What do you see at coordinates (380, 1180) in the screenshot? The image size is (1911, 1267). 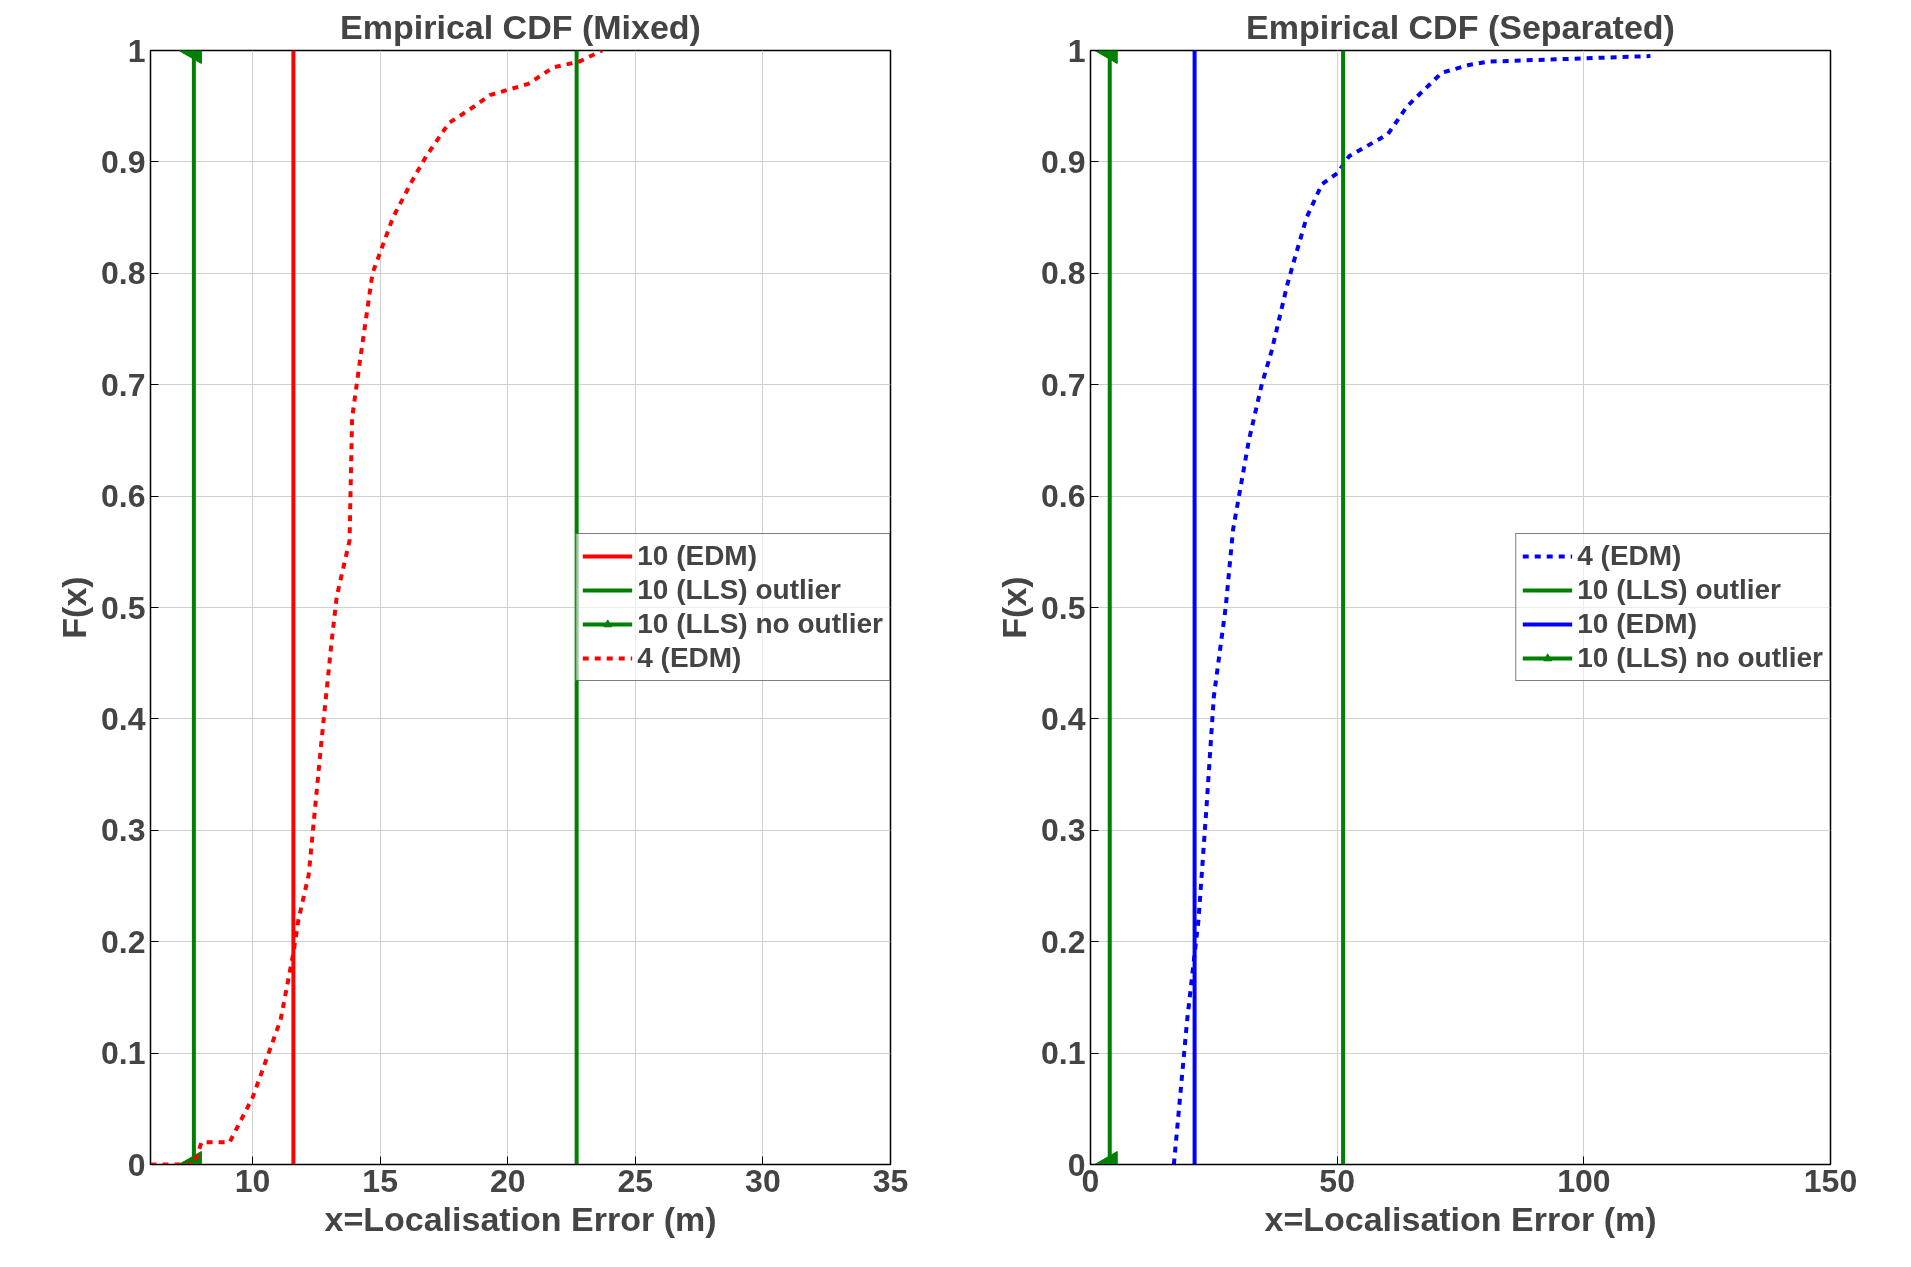 I see `x-tick-label: 15` at bounding box center [380, 1180].